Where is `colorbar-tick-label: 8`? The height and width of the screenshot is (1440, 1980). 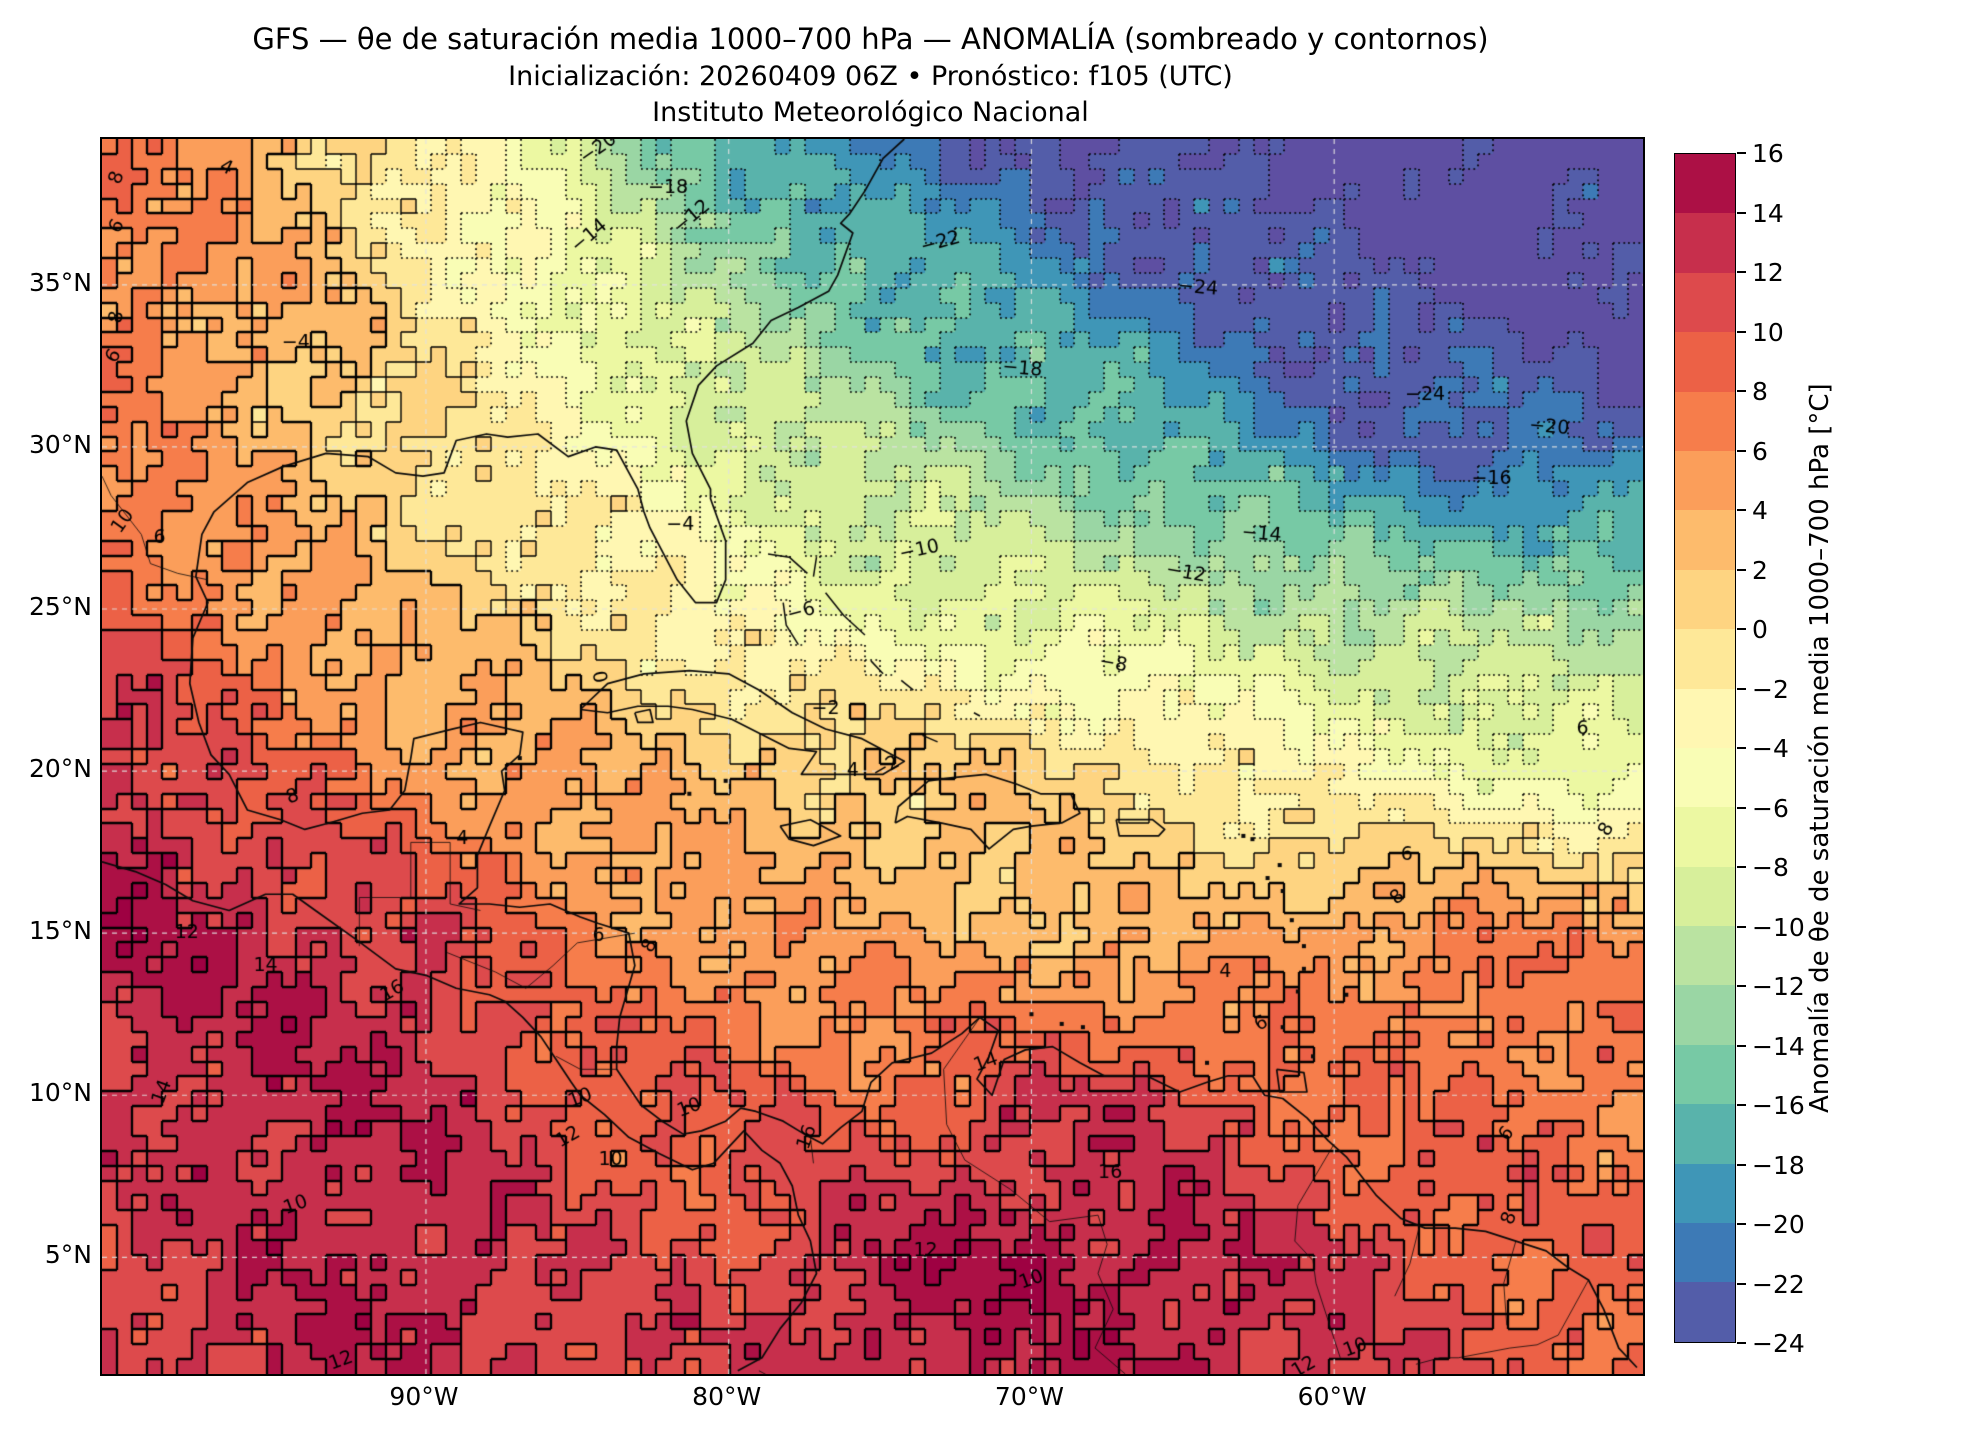 colorbar-tick-label: 8 is located at coordinates (1760, 391).